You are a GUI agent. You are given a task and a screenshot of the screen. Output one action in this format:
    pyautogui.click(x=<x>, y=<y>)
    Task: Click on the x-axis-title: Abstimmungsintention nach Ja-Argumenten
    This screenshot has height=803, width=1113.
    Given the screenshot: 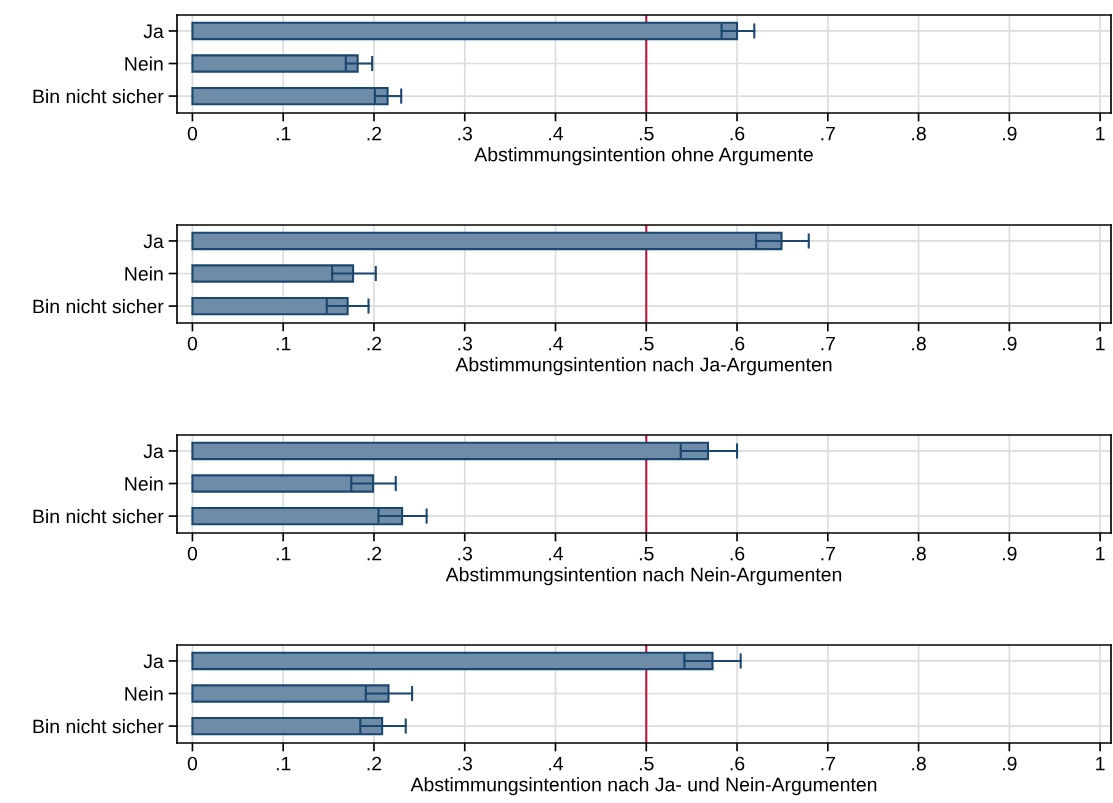 What is the action you would take?
    pyautogui.click(x=643, y=366)
    